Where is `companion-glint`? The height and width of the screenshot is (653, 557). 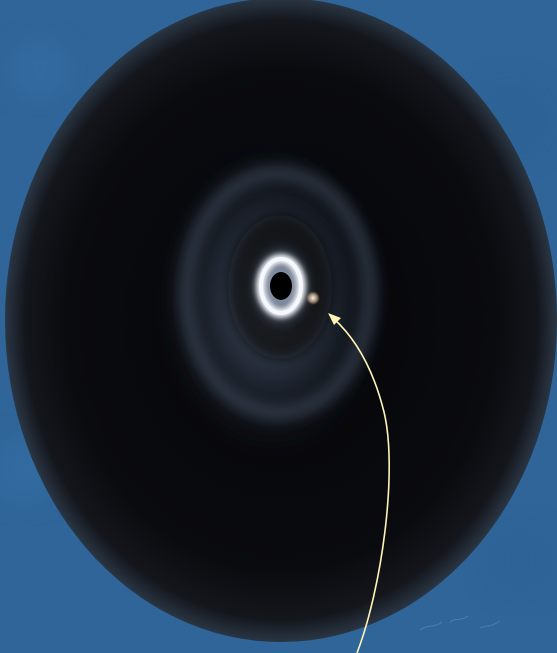
companion-glint is located at coordinates (313, 298).